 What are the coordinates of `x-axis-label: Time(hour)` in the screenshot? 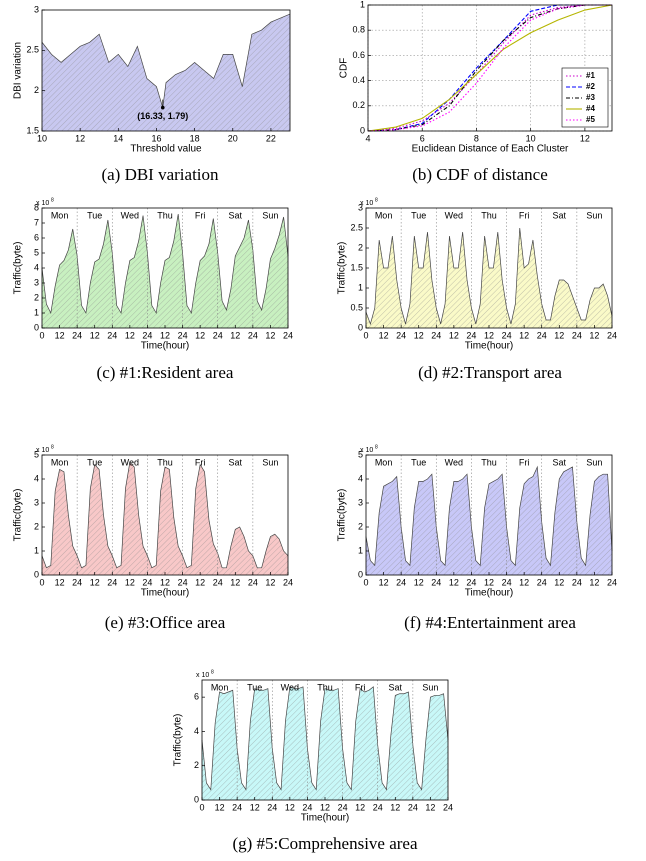 It's located at (165, 346).